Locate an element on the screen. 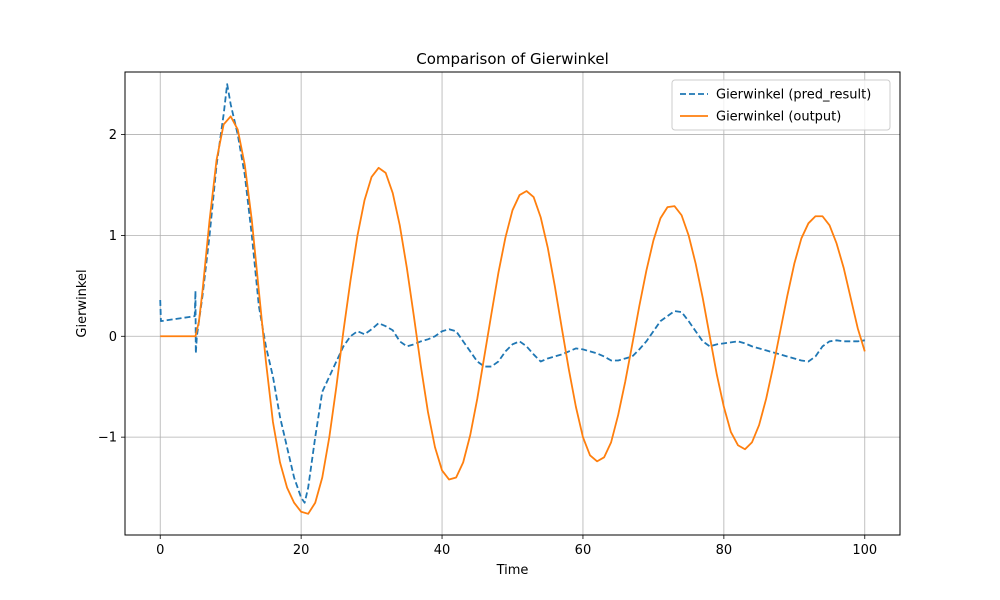 The image size is (1000, 600). chart-title: Comparison of Gierwinkel is located at coordinates (512, 59).